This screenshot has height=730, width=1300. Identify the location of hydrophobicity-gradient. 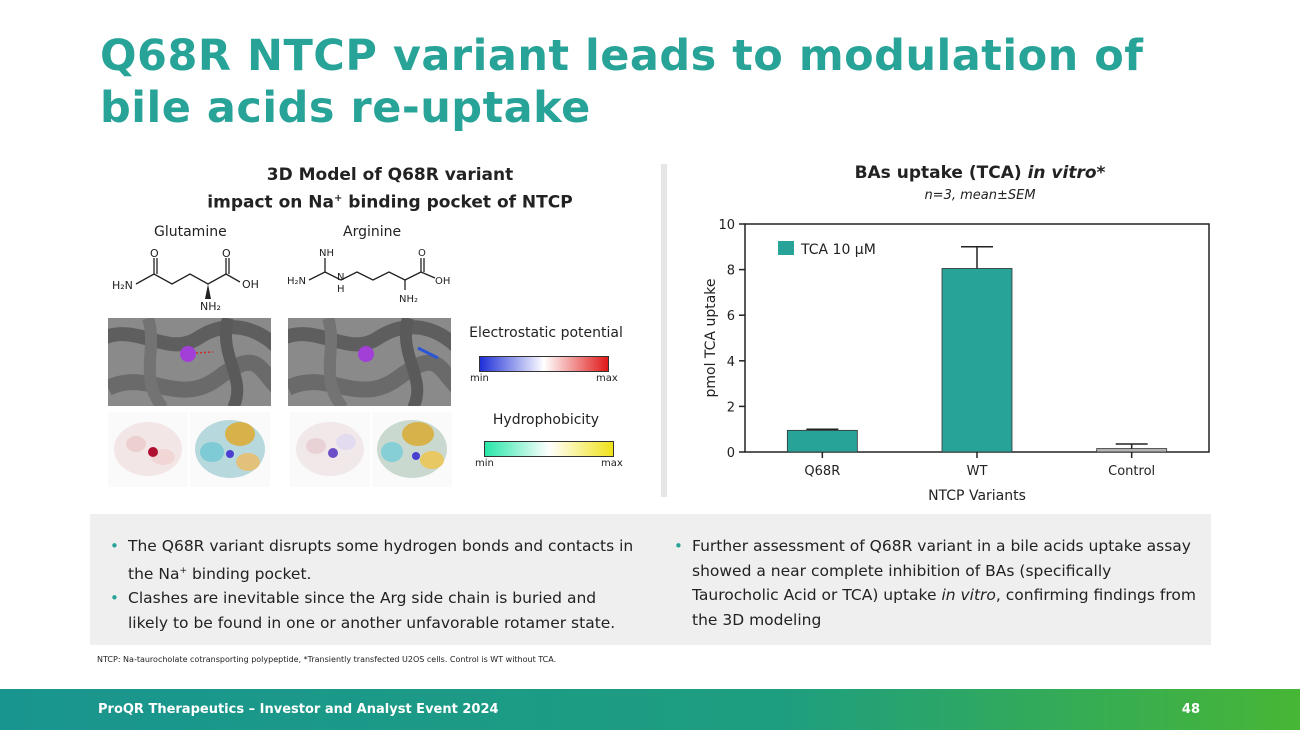
(549, 449).